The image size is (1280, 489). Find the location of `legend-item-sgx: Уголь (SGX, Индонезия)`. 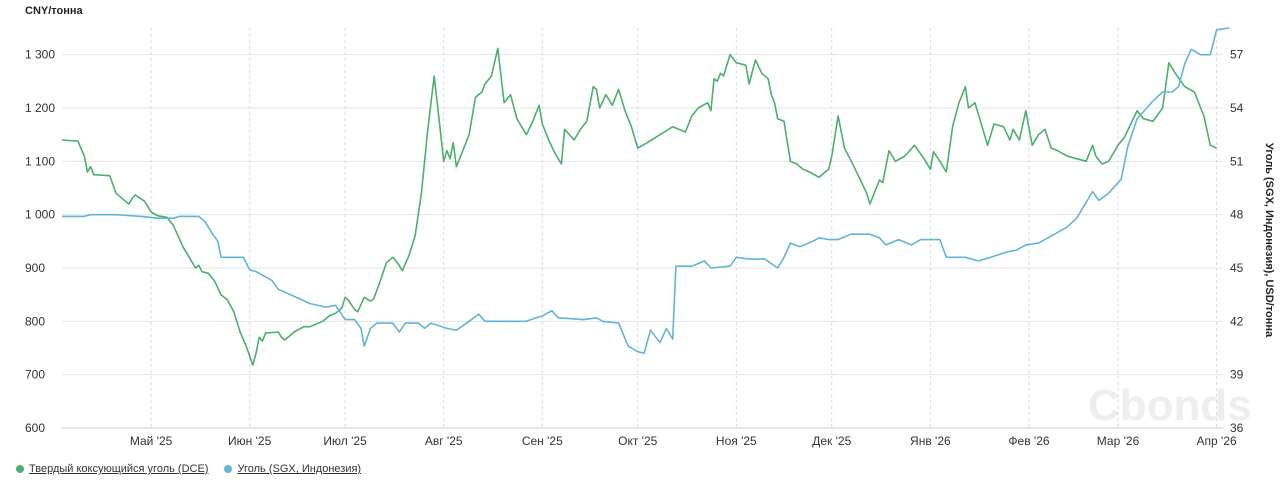

legend-item-sgx: Уголь (SGX, Индонезия) is located at coordinates (292, 469).